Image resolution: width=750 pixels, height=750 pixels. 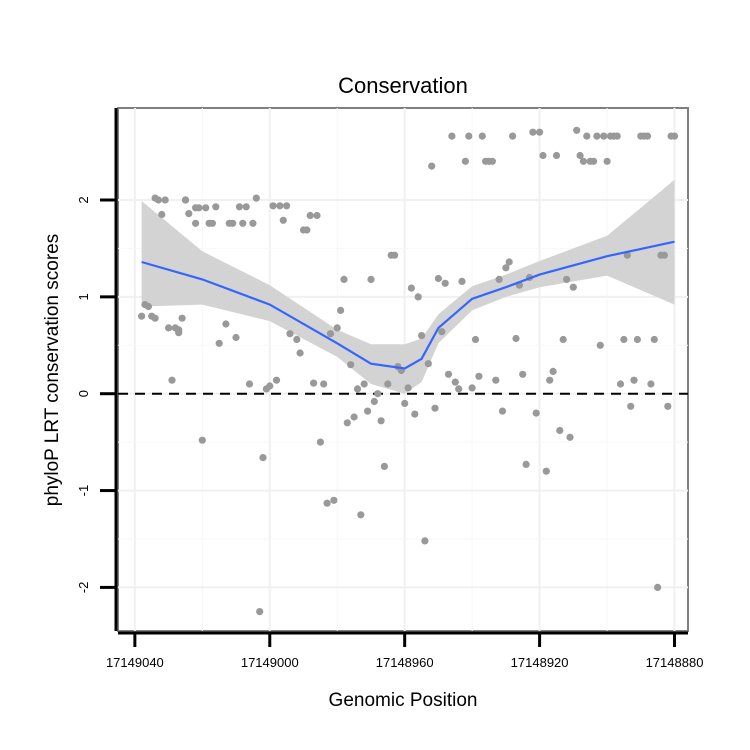 I want to click on y-tick-label: -1, so click(x=83, y=491).